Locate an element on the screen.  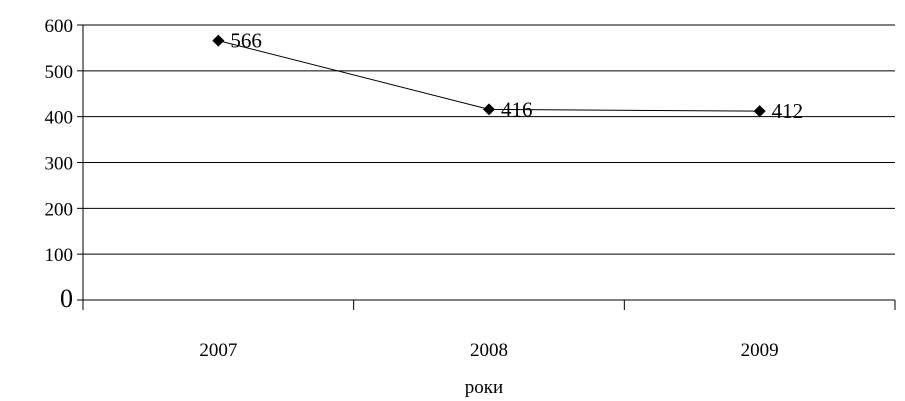
y-tick-label-600: 600 is located at coordinates (59, 26).